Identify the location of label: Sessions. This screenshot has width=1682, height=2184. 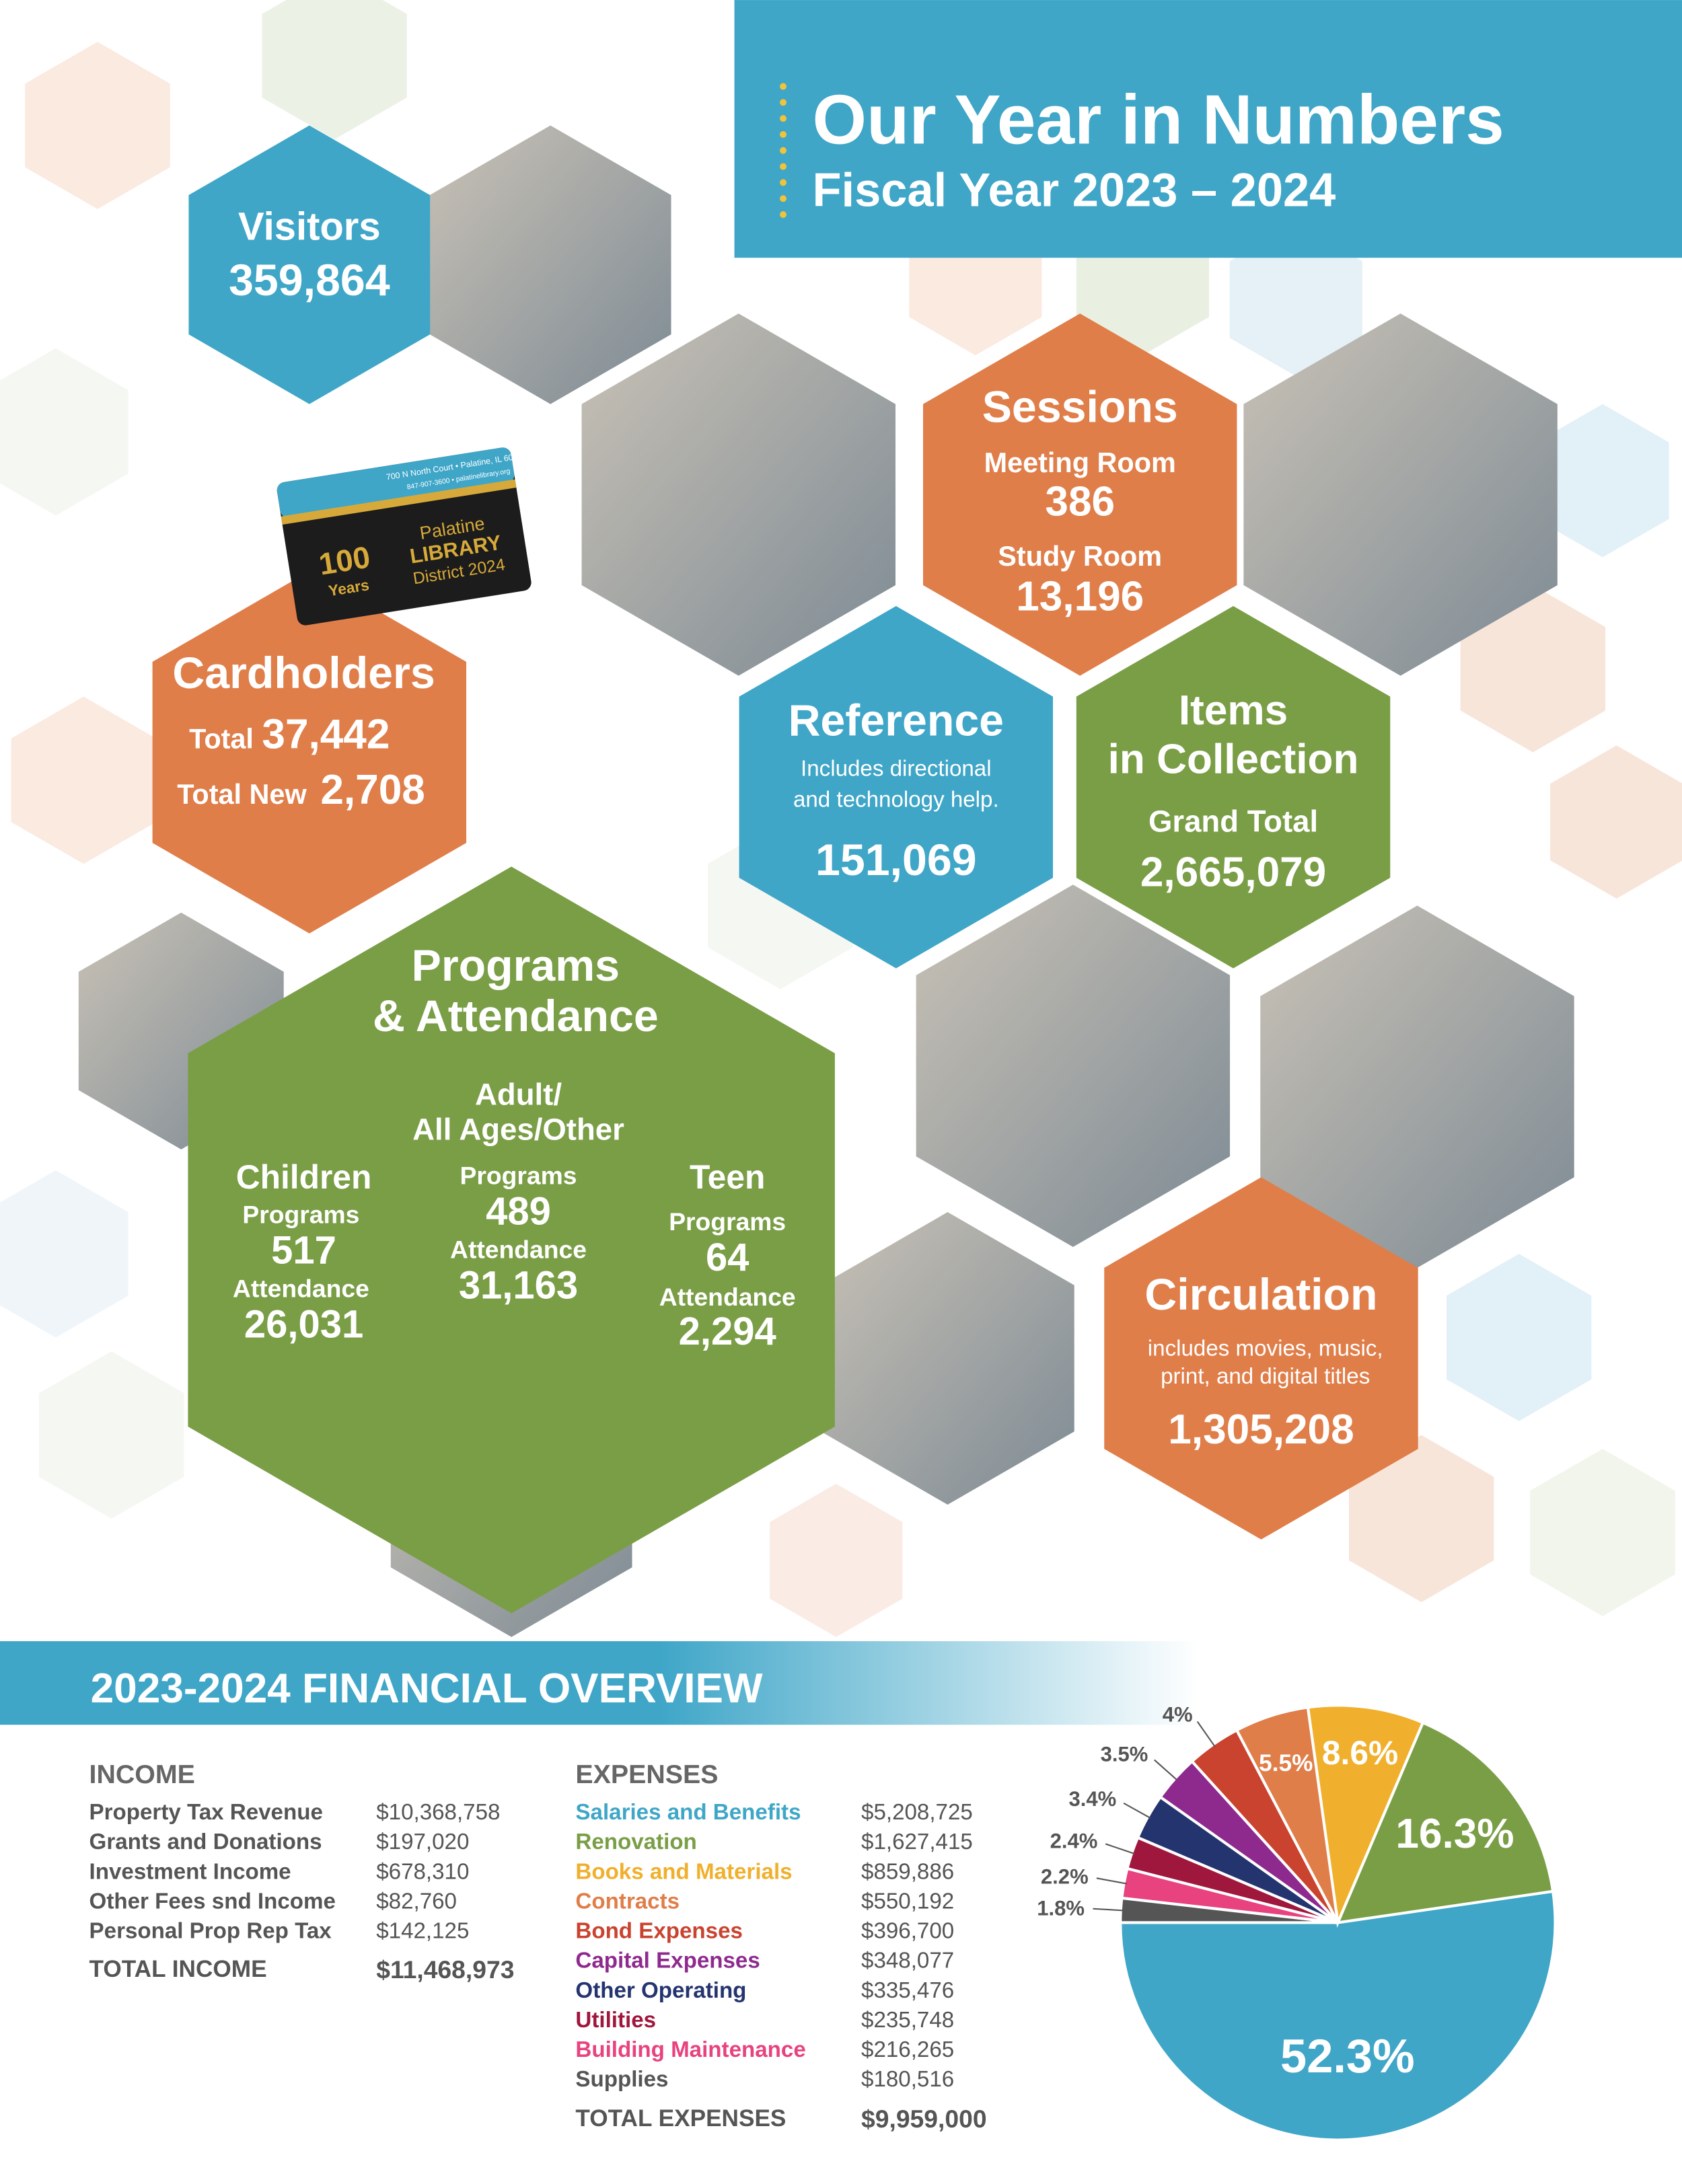
(1080, 407).